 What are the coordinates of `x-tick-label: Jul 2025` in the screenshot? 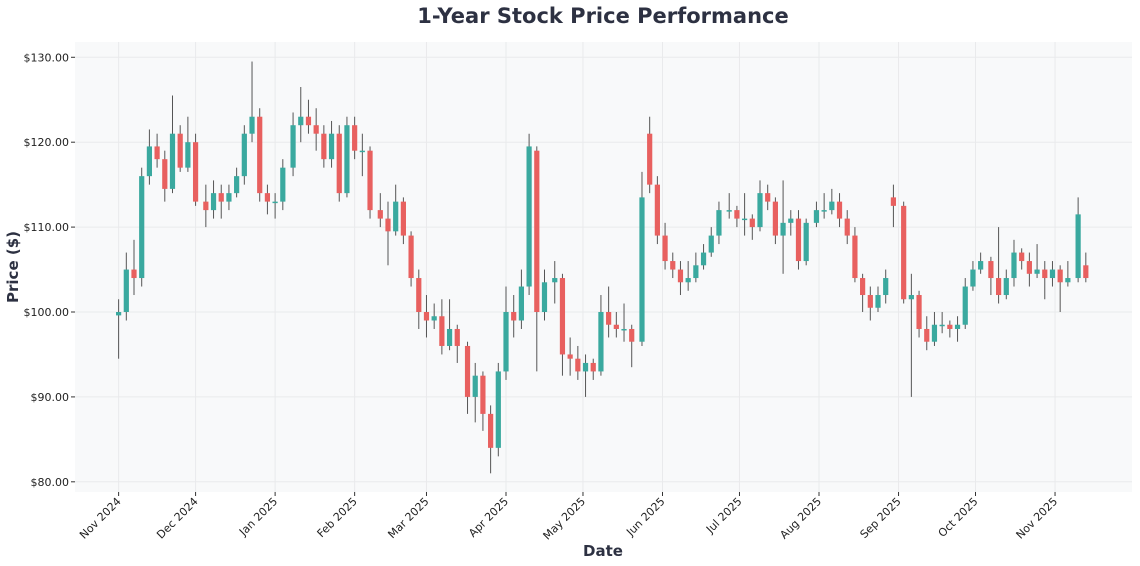 It's located at (724, 516).